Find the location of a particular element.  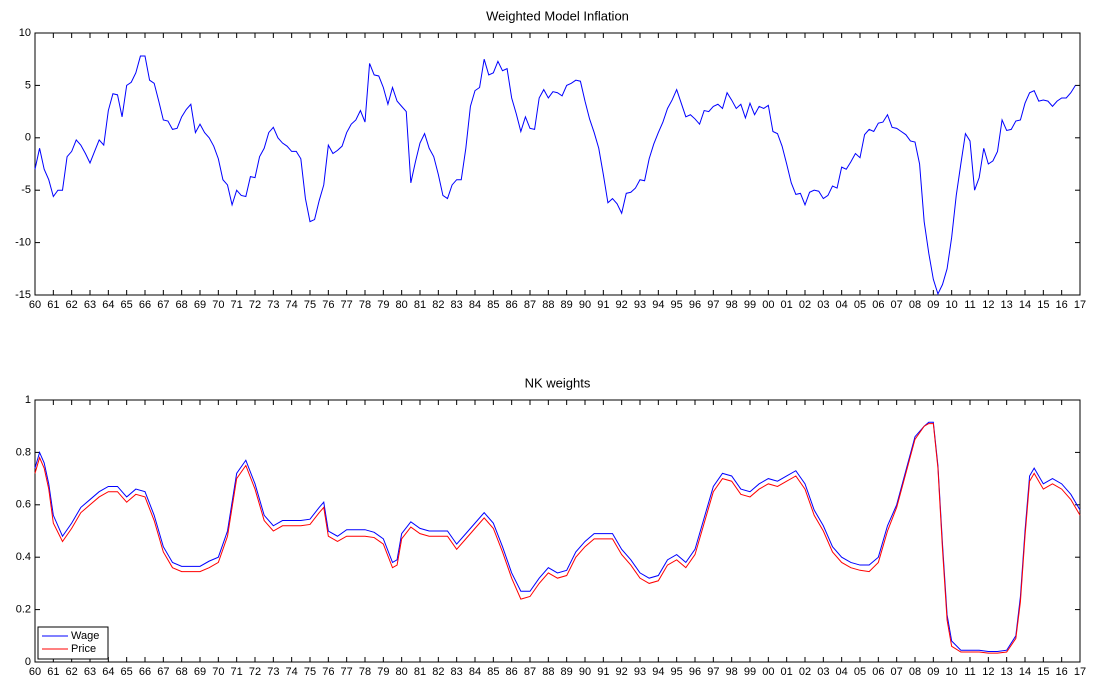

x-tick-label: 65 is located at coordinates (127, 305).